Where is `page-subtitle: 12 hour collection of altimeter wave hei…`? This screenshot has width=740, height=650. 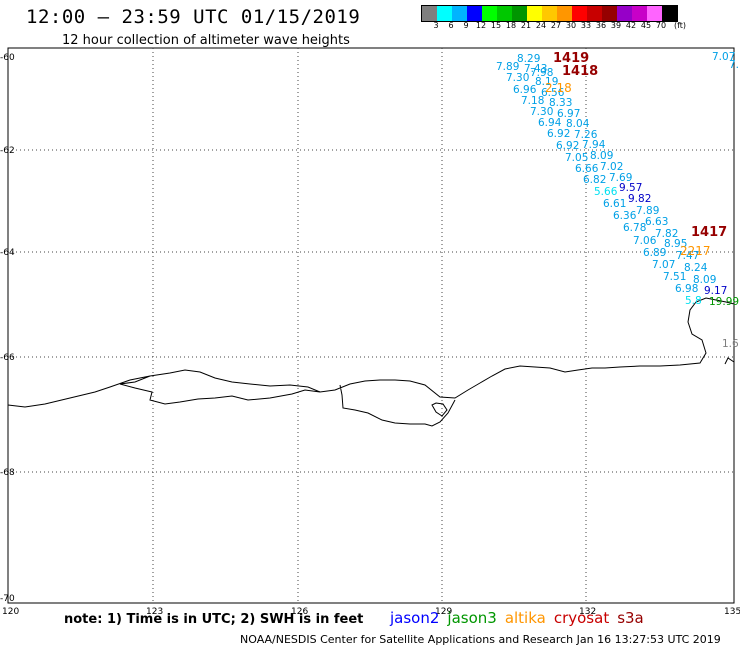 page-subtitle: 12 hour collection of altimeter wave hei… is located at coordinates (206, 40).